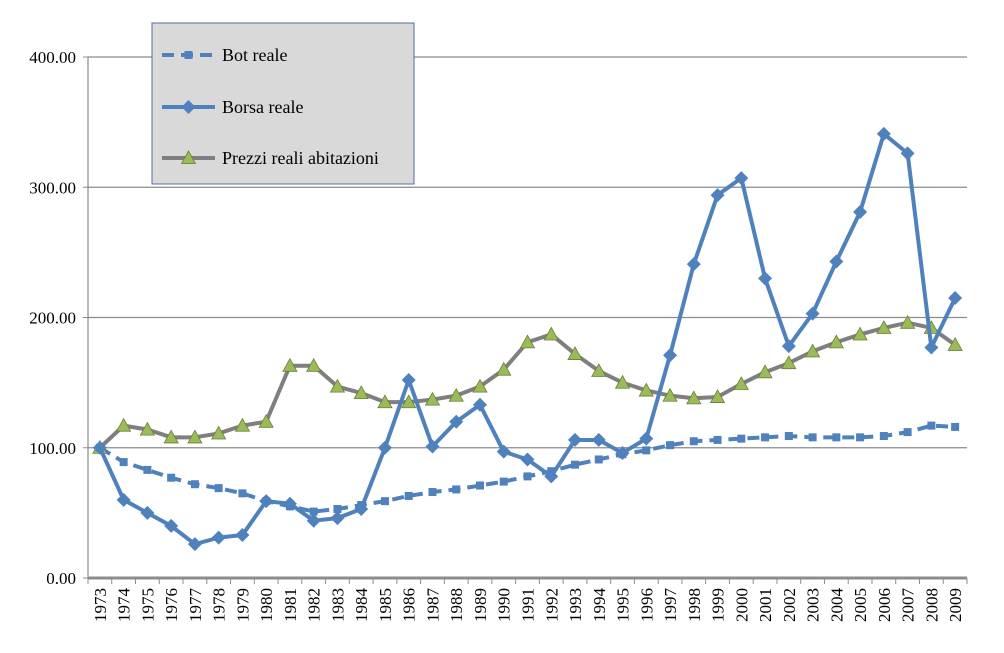  I want to click on y-tick-label: 200.00, so click(52, 318).